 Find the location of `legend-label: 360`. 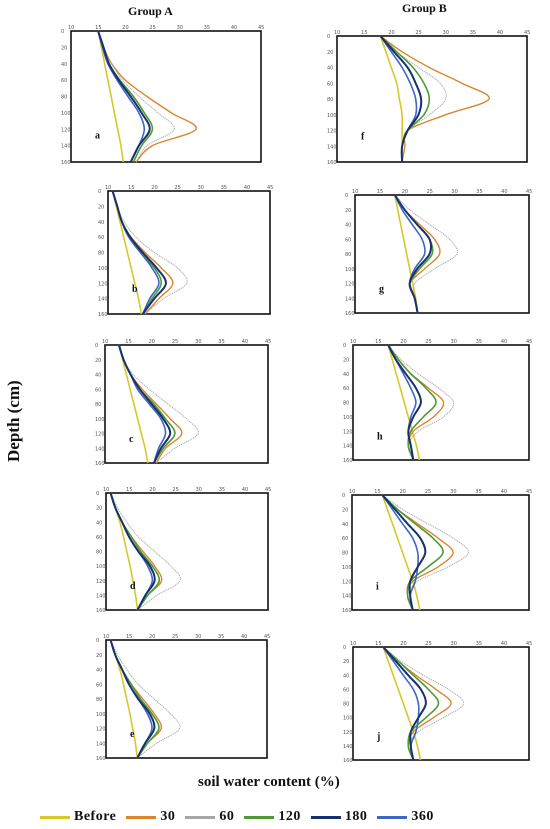

legend-label: 360 is located at coordinates (422, 816).